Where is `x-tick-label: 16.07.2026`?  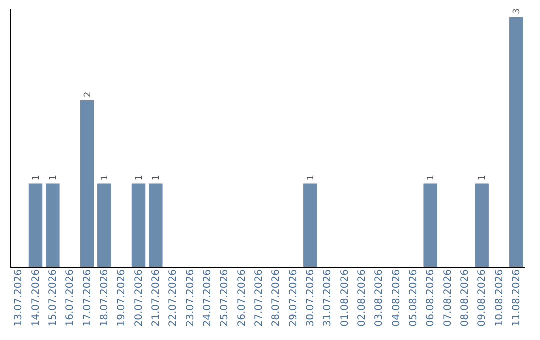 x-tick-label: 16.07.2026 is located at coordinates (70, 298).